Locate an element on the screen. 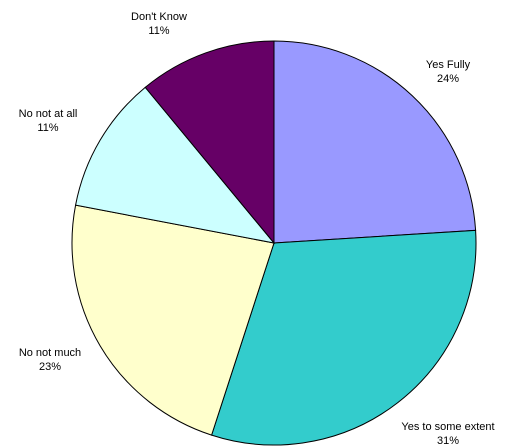  slice-label: Yes to some extent is located at coordinates (447, 427).